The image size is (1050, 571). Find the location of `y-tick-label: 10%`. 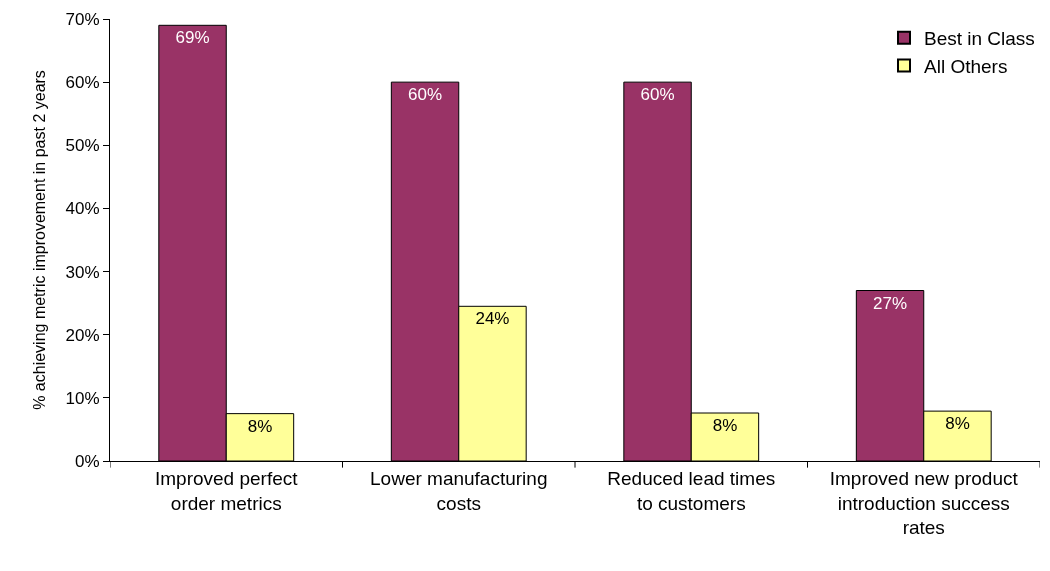

y-tick-label: 10% is located at coordinates (82, 398).